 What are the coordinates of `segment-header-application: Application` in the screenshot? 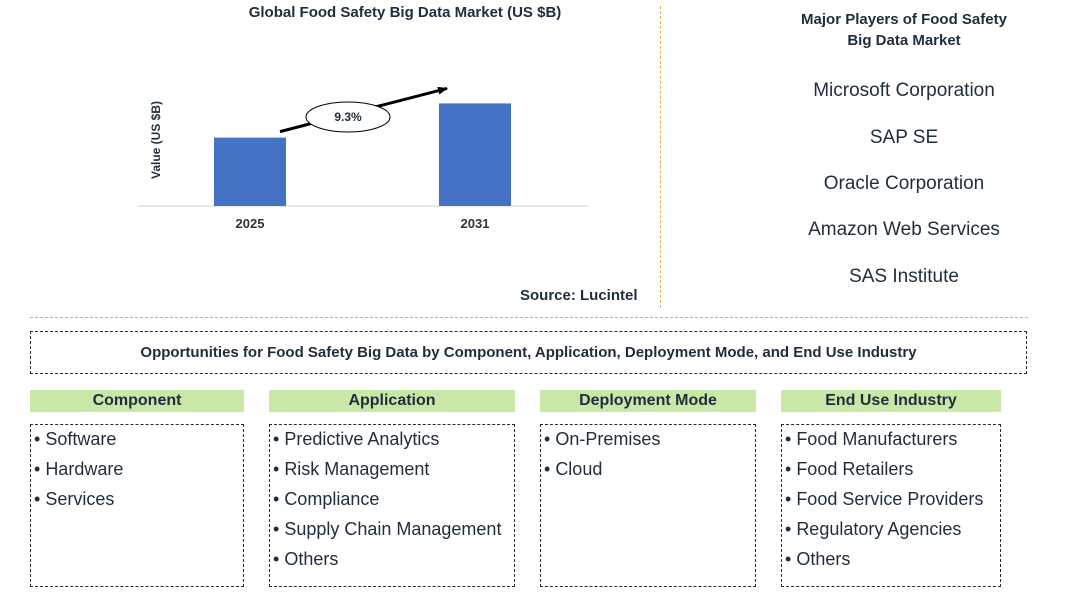 It's located at (392, 401).